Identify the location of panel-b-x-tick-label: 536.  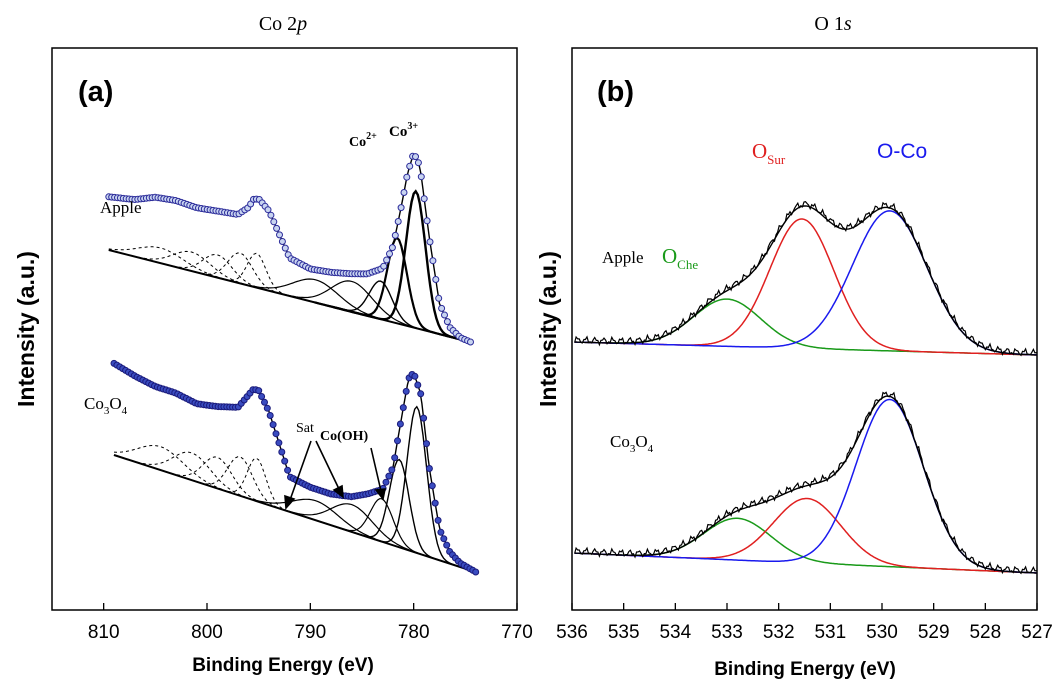
(572, 632).